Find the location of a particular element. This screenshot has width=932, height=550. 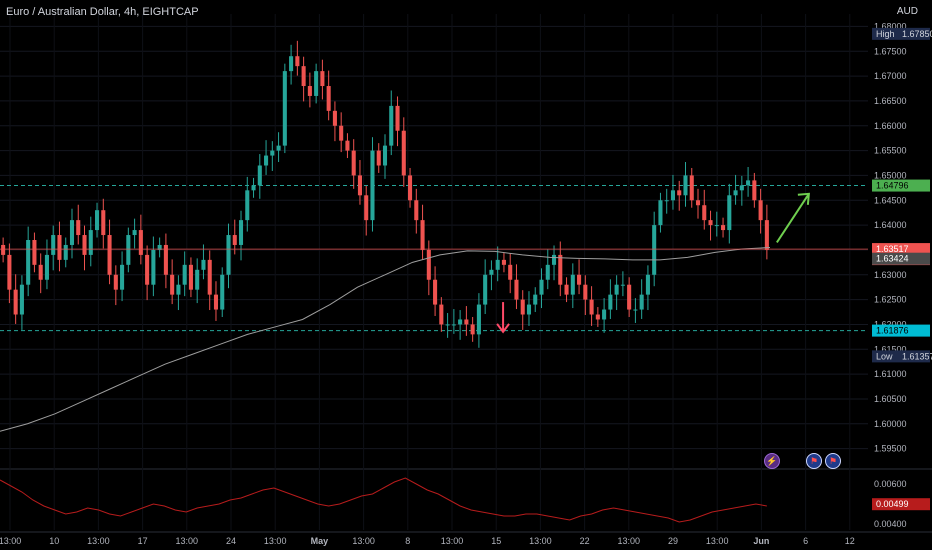

price-tick-label: 1.62500 is located at coordinates (890, 300).